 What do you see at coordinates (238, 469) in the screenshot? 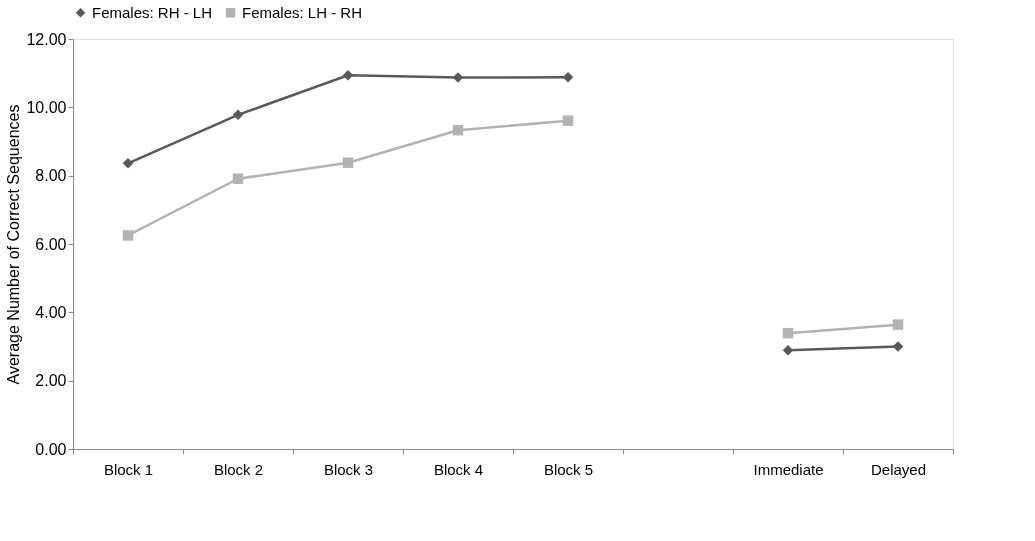
I see `x-tick-label: Block 2` at bounding box center [238, 469].